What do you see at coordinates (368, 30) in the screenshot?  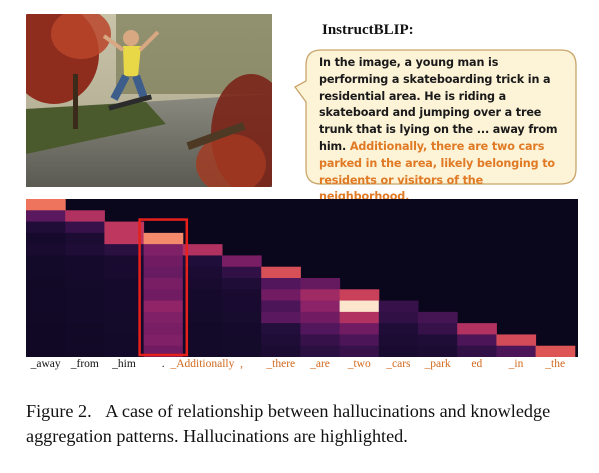 I see `model-label: InstructBLIP:` at bounding box center [368, 30].